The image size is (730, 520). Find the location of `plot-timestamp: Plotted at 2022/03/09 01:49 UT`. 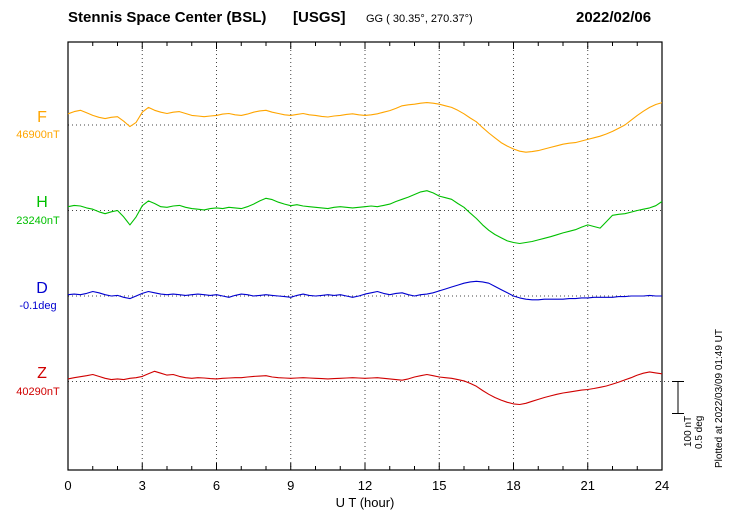

plot-timestamp: Plotted at 2022/03/09 01:49 UT is located at coordinates (719, 398).